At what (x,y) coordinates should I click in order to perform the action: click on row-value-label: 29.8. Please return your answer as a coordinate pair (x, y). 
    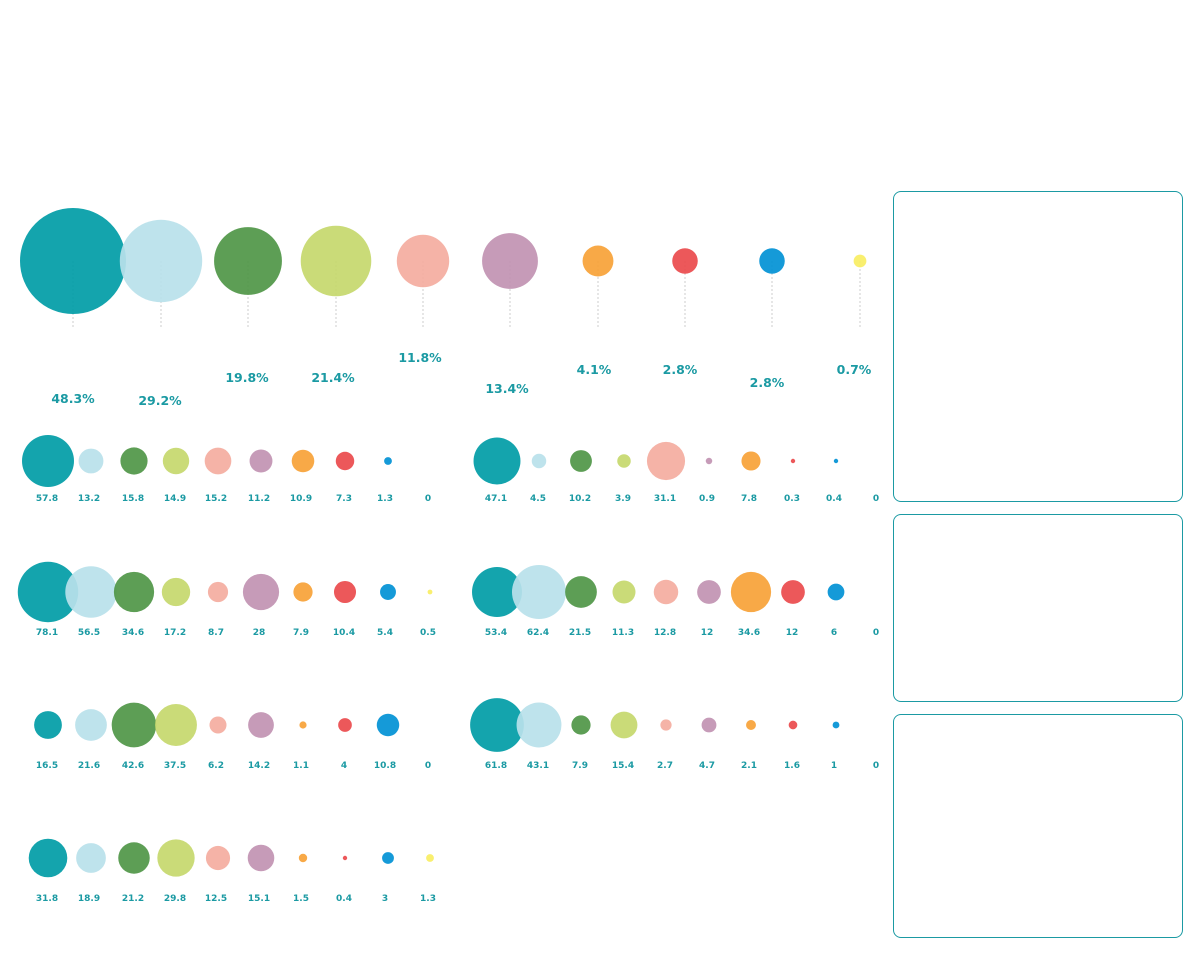
    Looking at the image, I should click on (175, 899).